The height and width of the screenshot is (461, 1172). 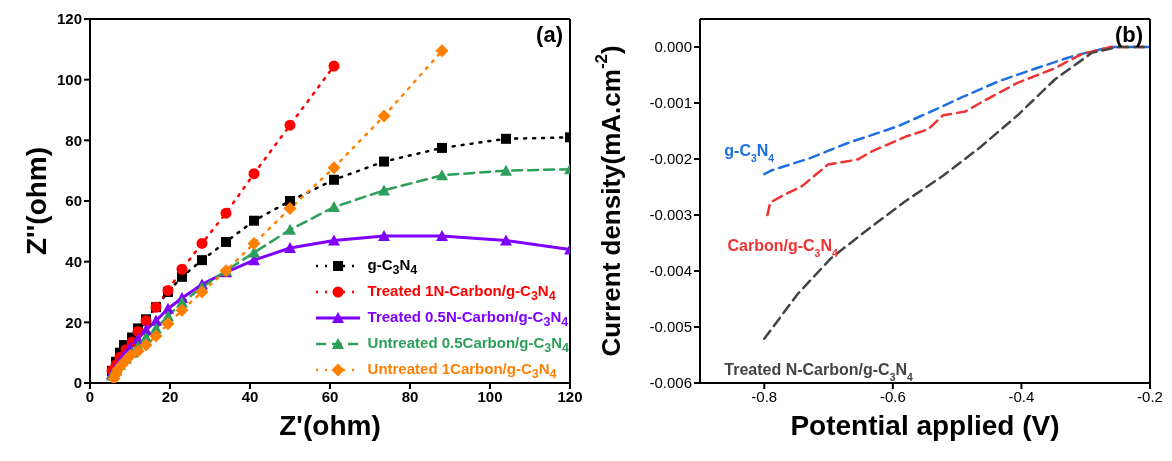 What do you see at coordinates (570, 396) in the screenshot?
I see `x-tick-label: 120` at bounding box center [570, 396].